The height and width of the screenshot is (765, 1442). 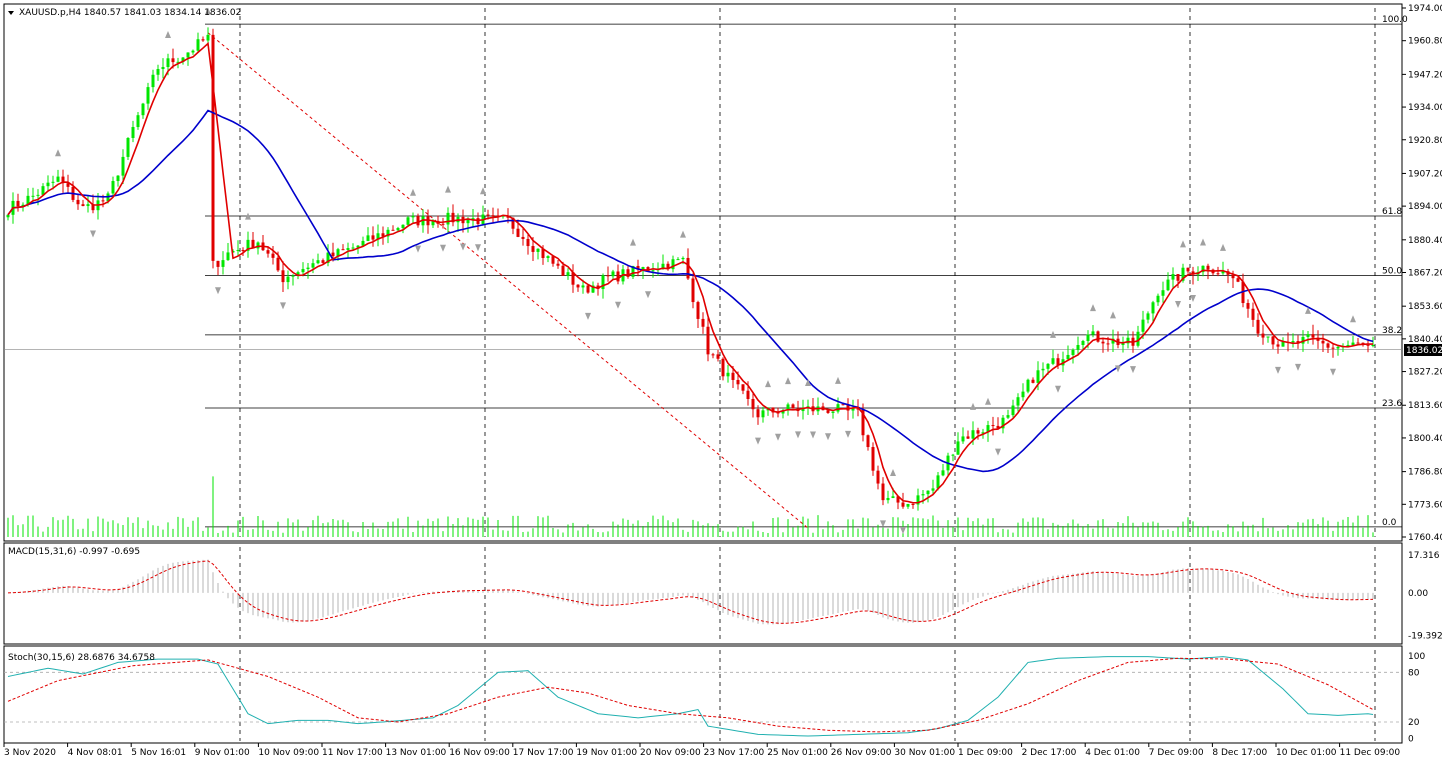 I want to click on dropdown-triangle-icon, so click(x=11, y=13).